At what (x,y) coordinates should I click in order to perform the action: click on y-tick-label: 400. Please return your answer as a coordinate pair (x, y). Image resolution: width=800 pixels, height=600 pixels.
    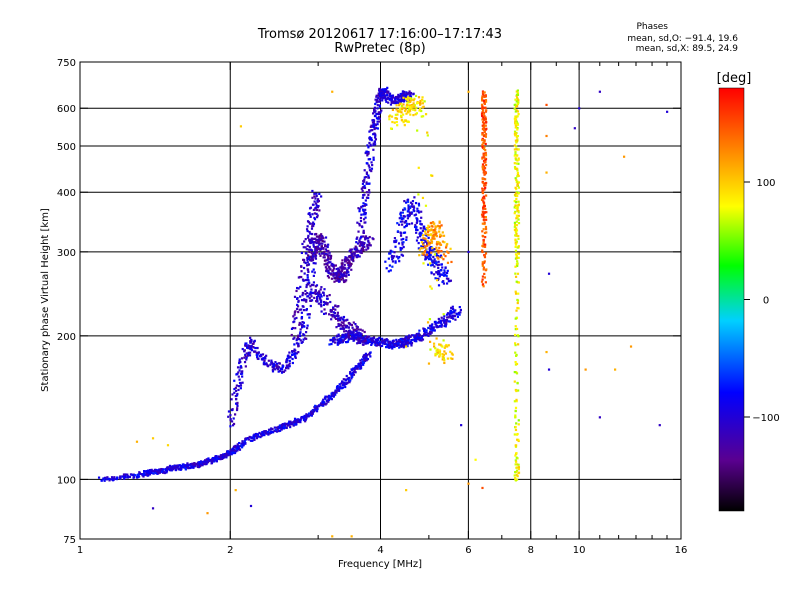
    Looking at the image, I should click on (66, 193).